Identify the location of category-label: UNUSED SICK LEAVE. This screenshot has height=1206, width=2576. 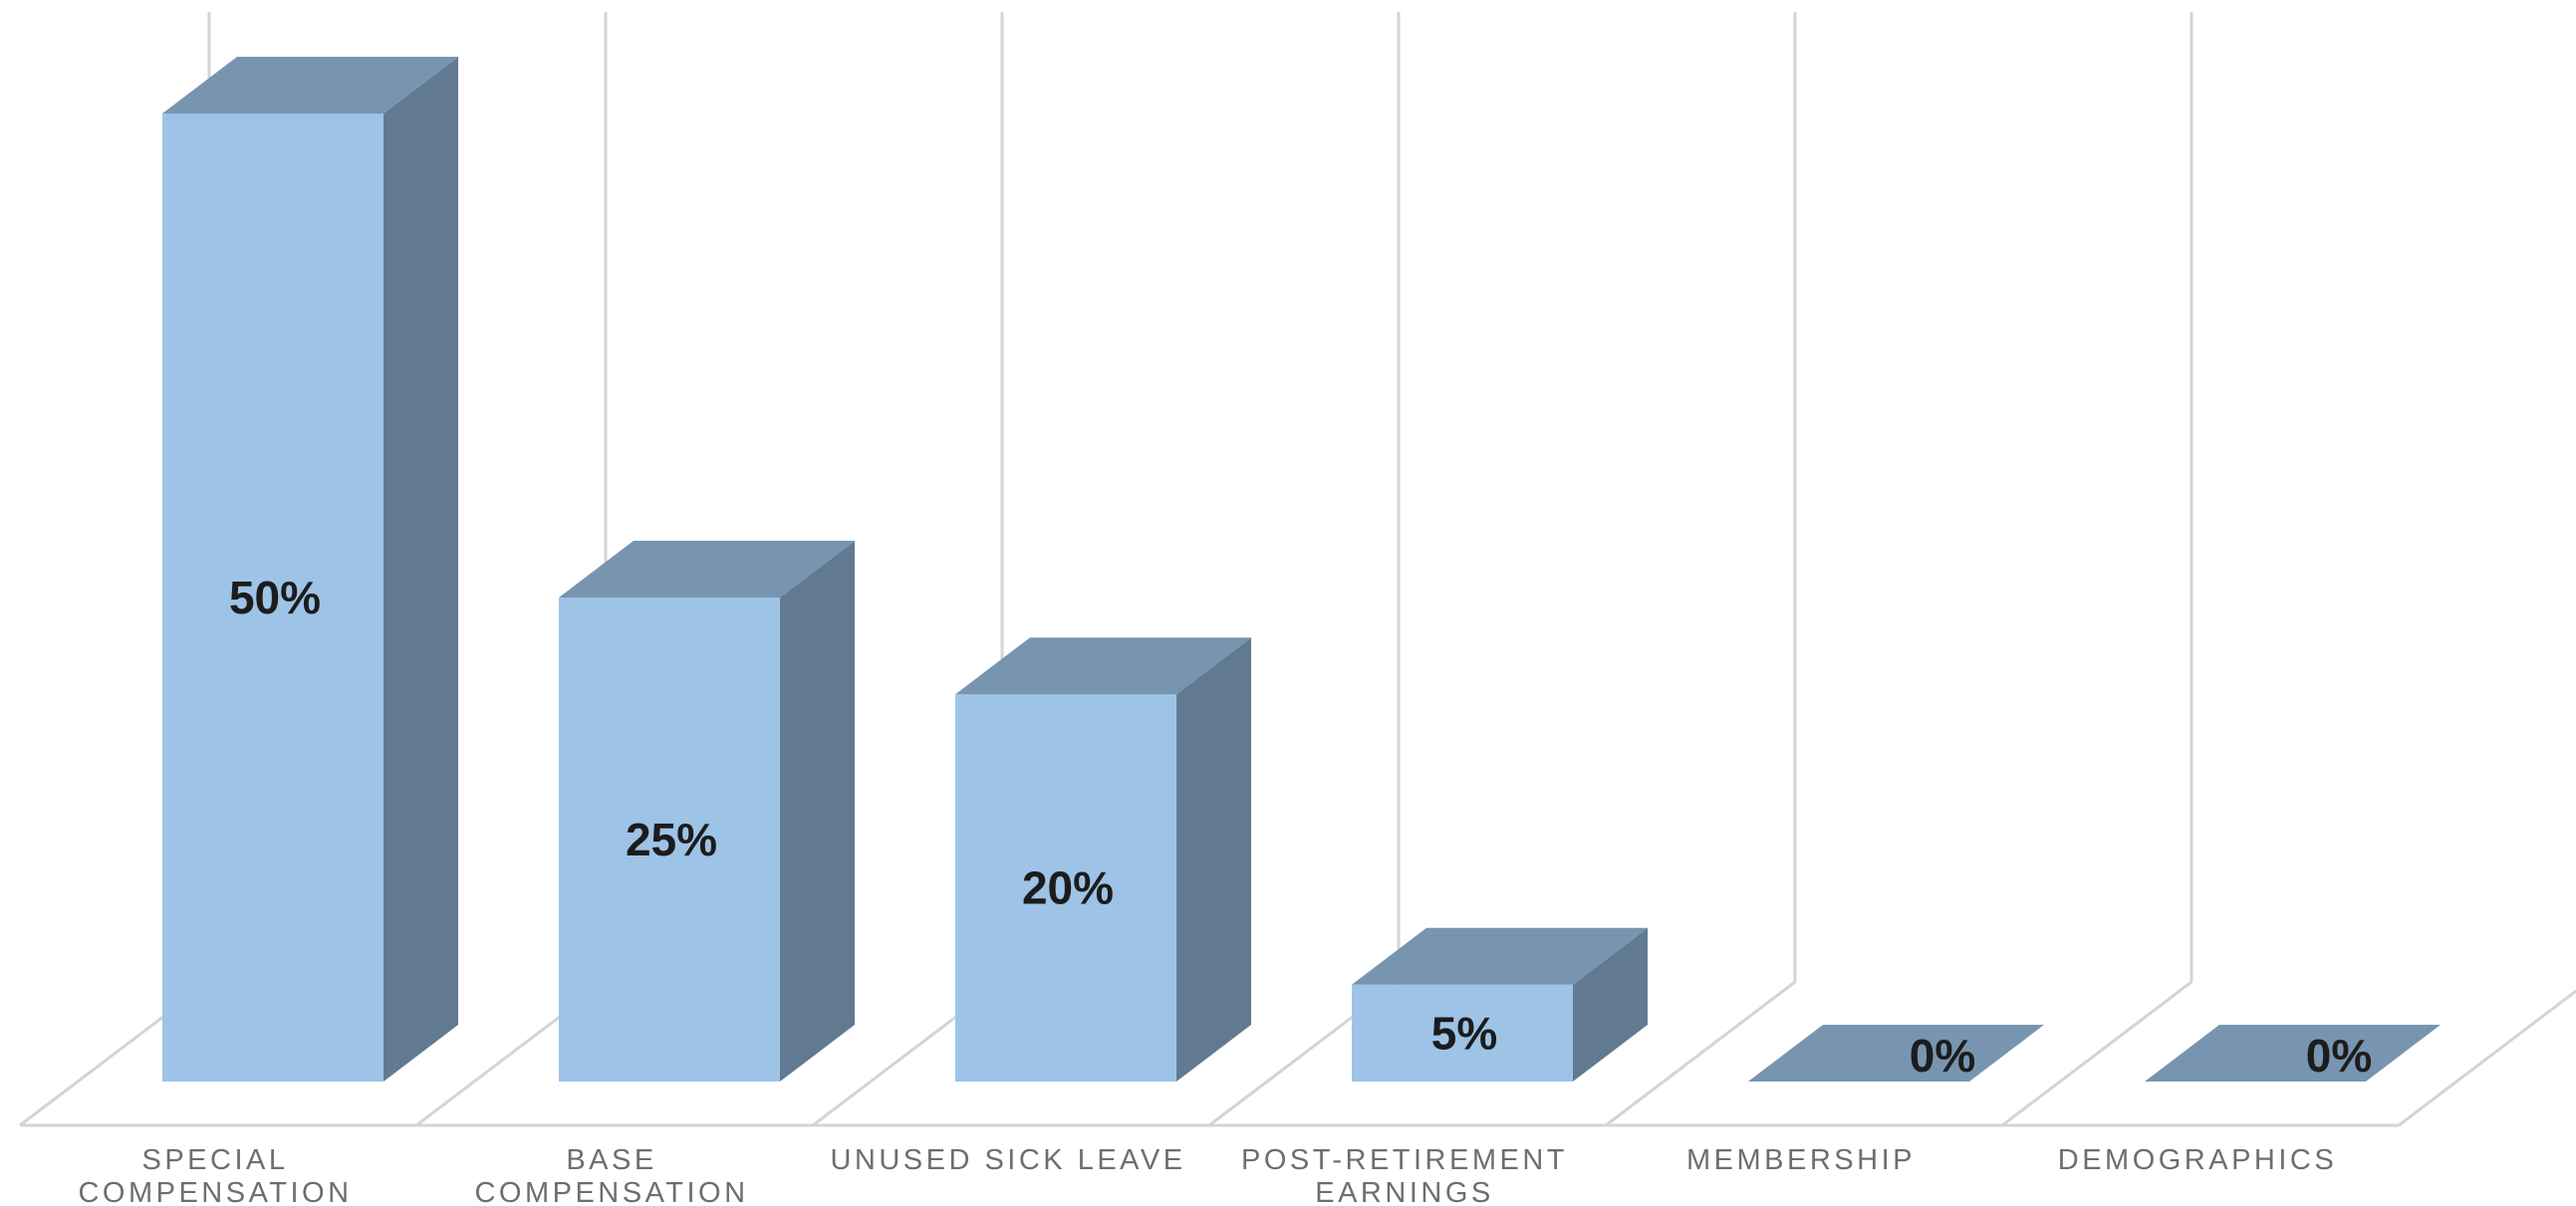
(1007, 1160).